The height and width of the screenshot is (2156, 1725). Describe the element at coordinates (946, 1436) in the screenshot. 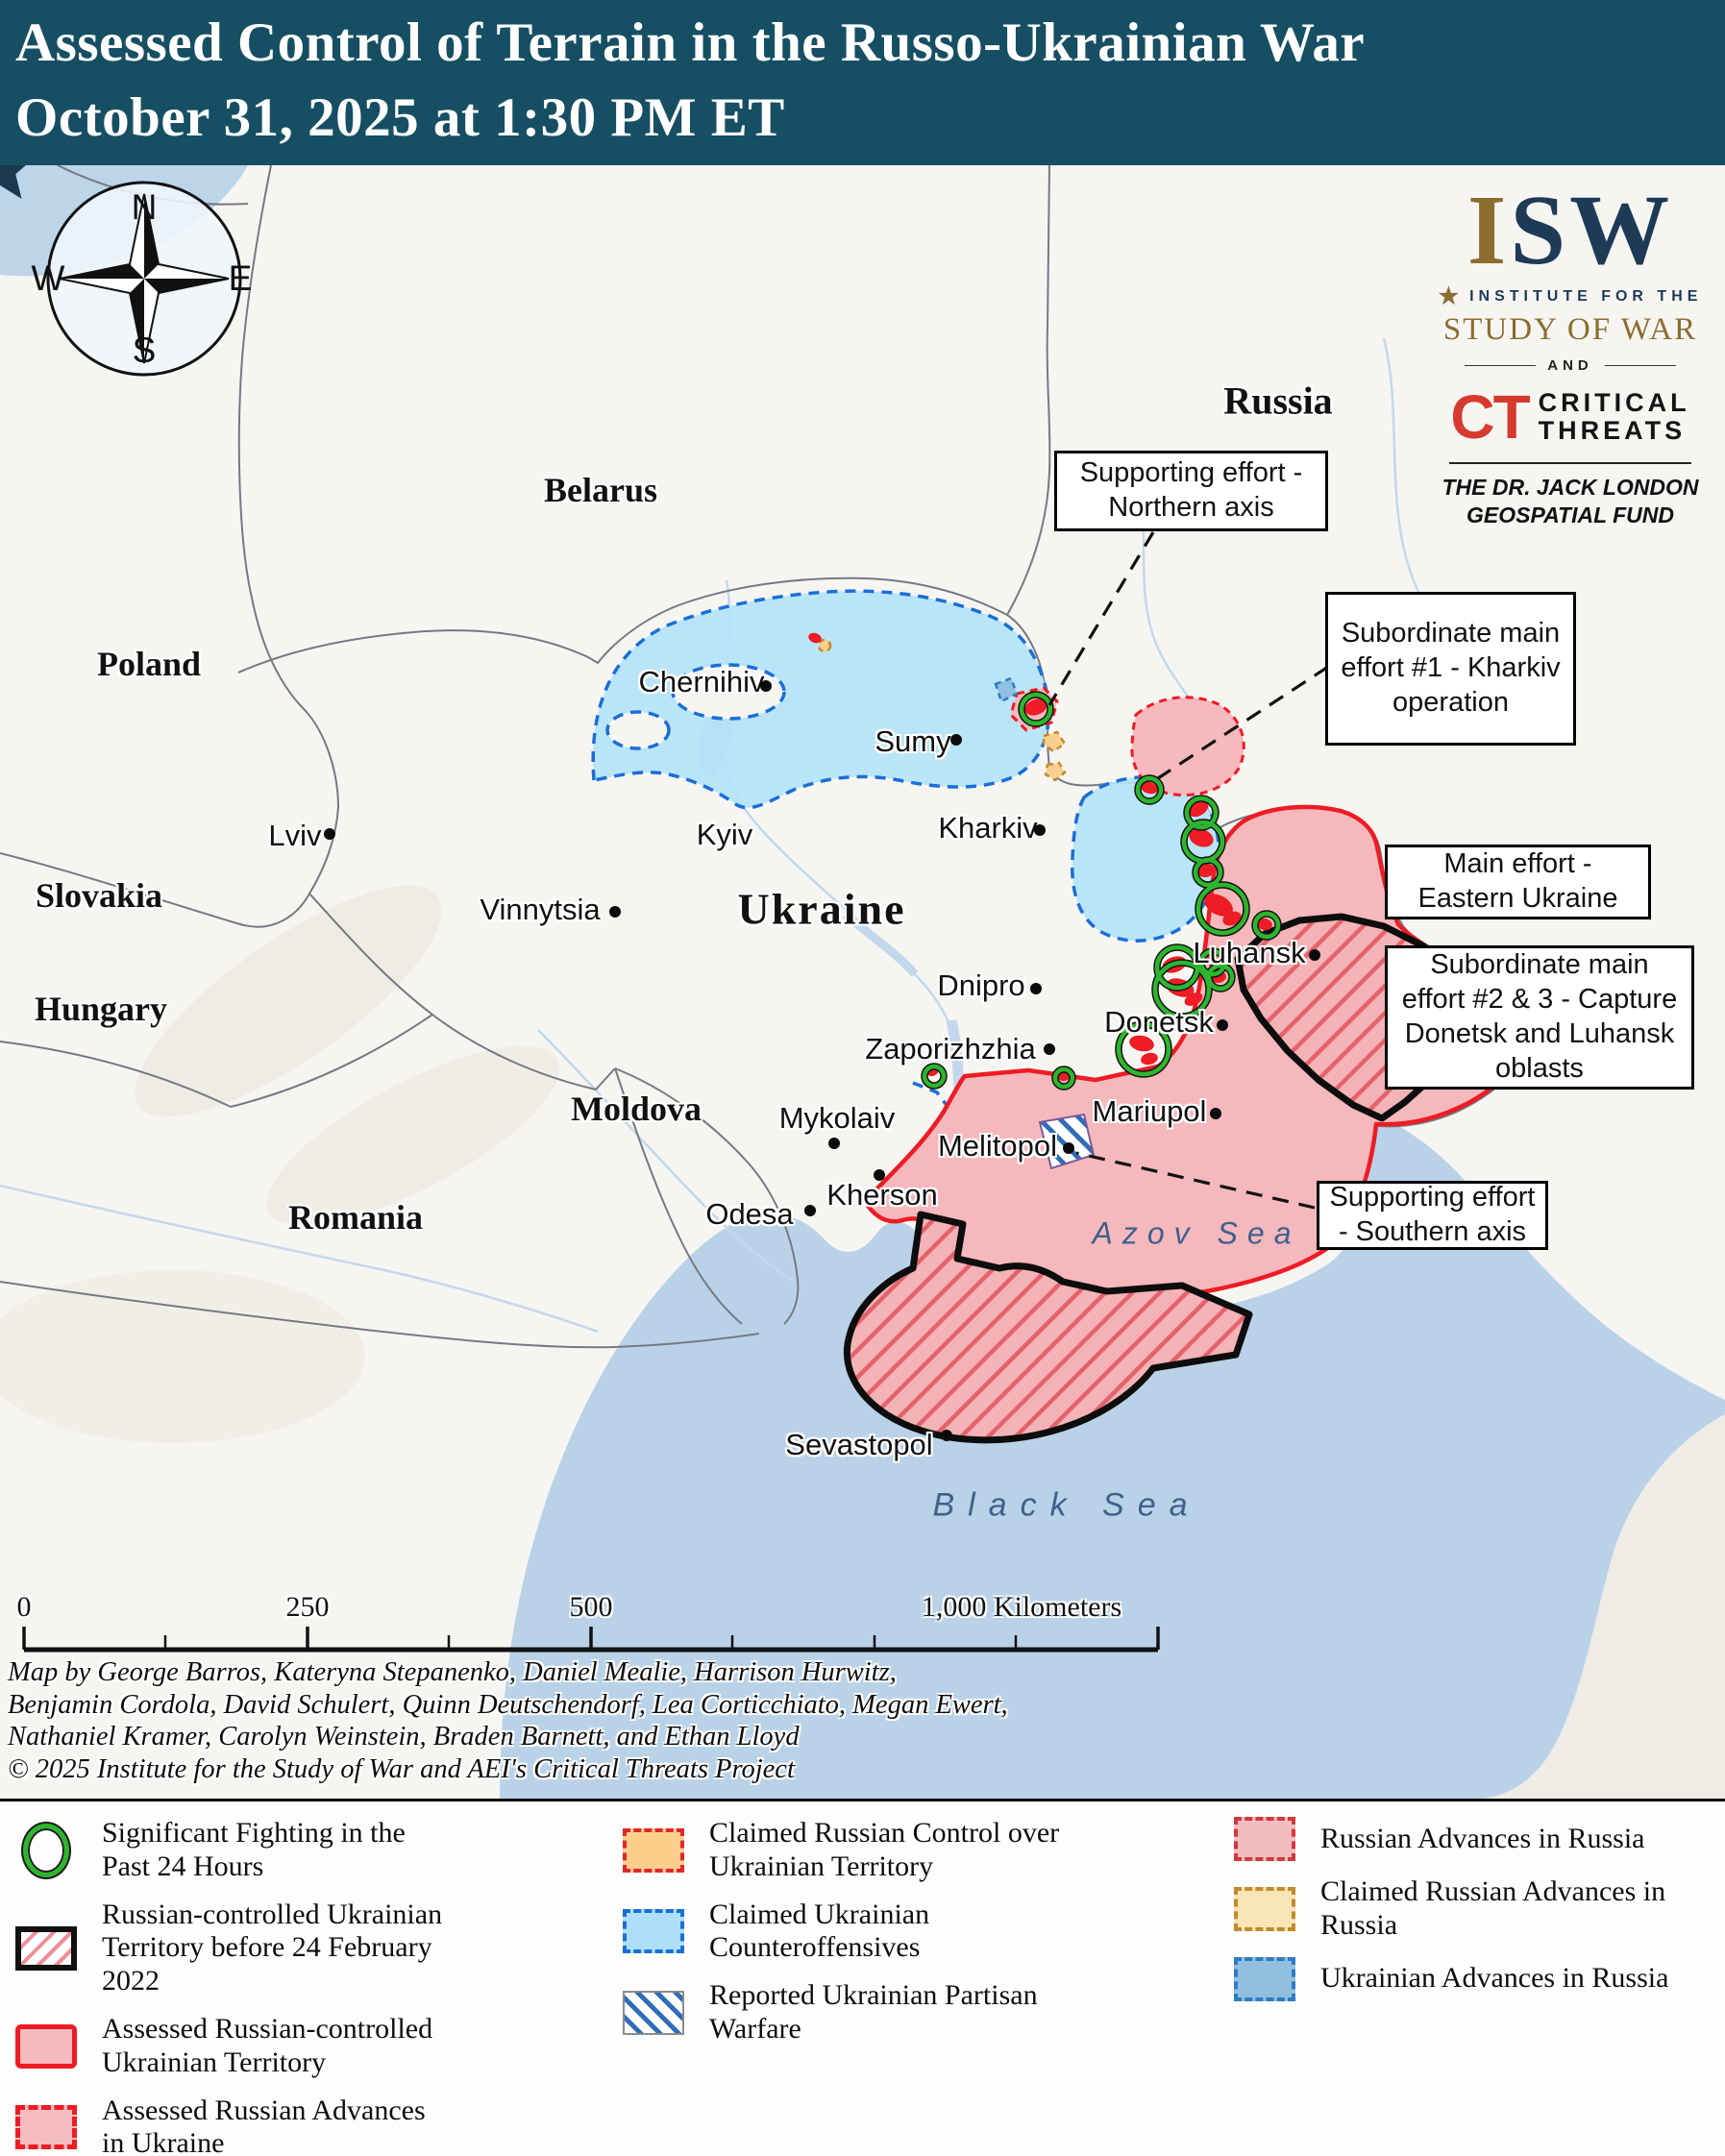

I see `city-dot-sevastopol` at that location.